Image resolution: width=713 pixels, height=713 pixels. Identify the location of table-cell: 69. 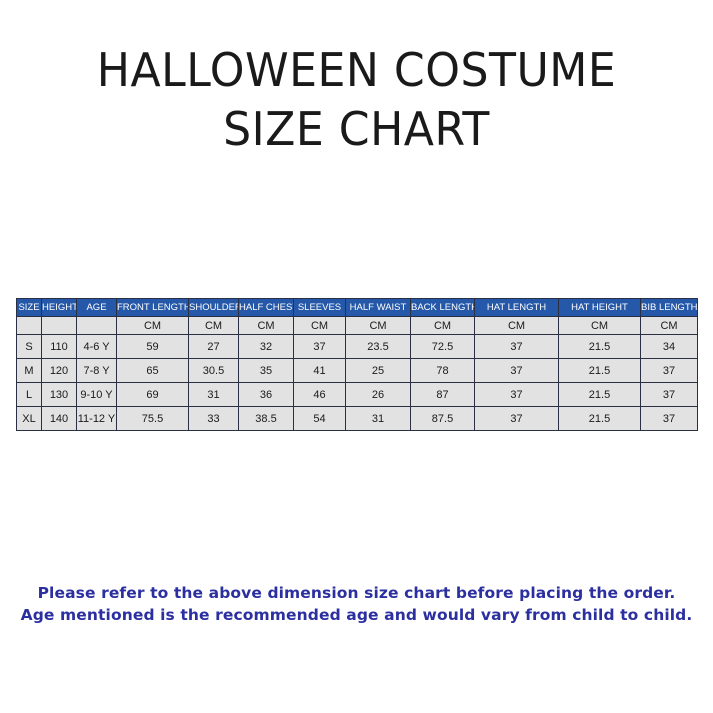
(152, 394).